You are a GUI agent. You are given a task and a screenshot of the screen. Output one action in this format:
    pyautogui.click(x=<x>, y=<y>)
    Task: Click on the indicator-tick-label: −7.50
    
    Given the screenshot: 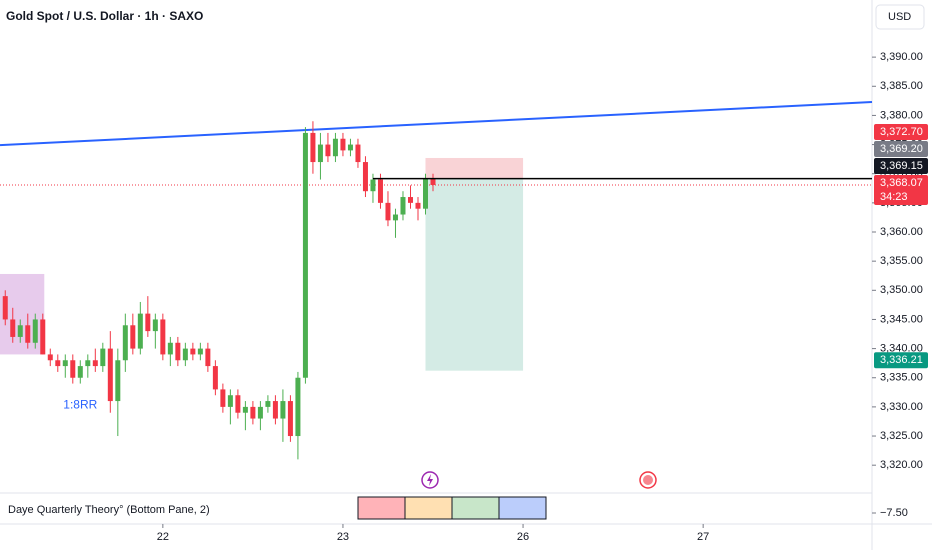 What is the action you would take?
    pyautogui.click(x=894, y=513)
    